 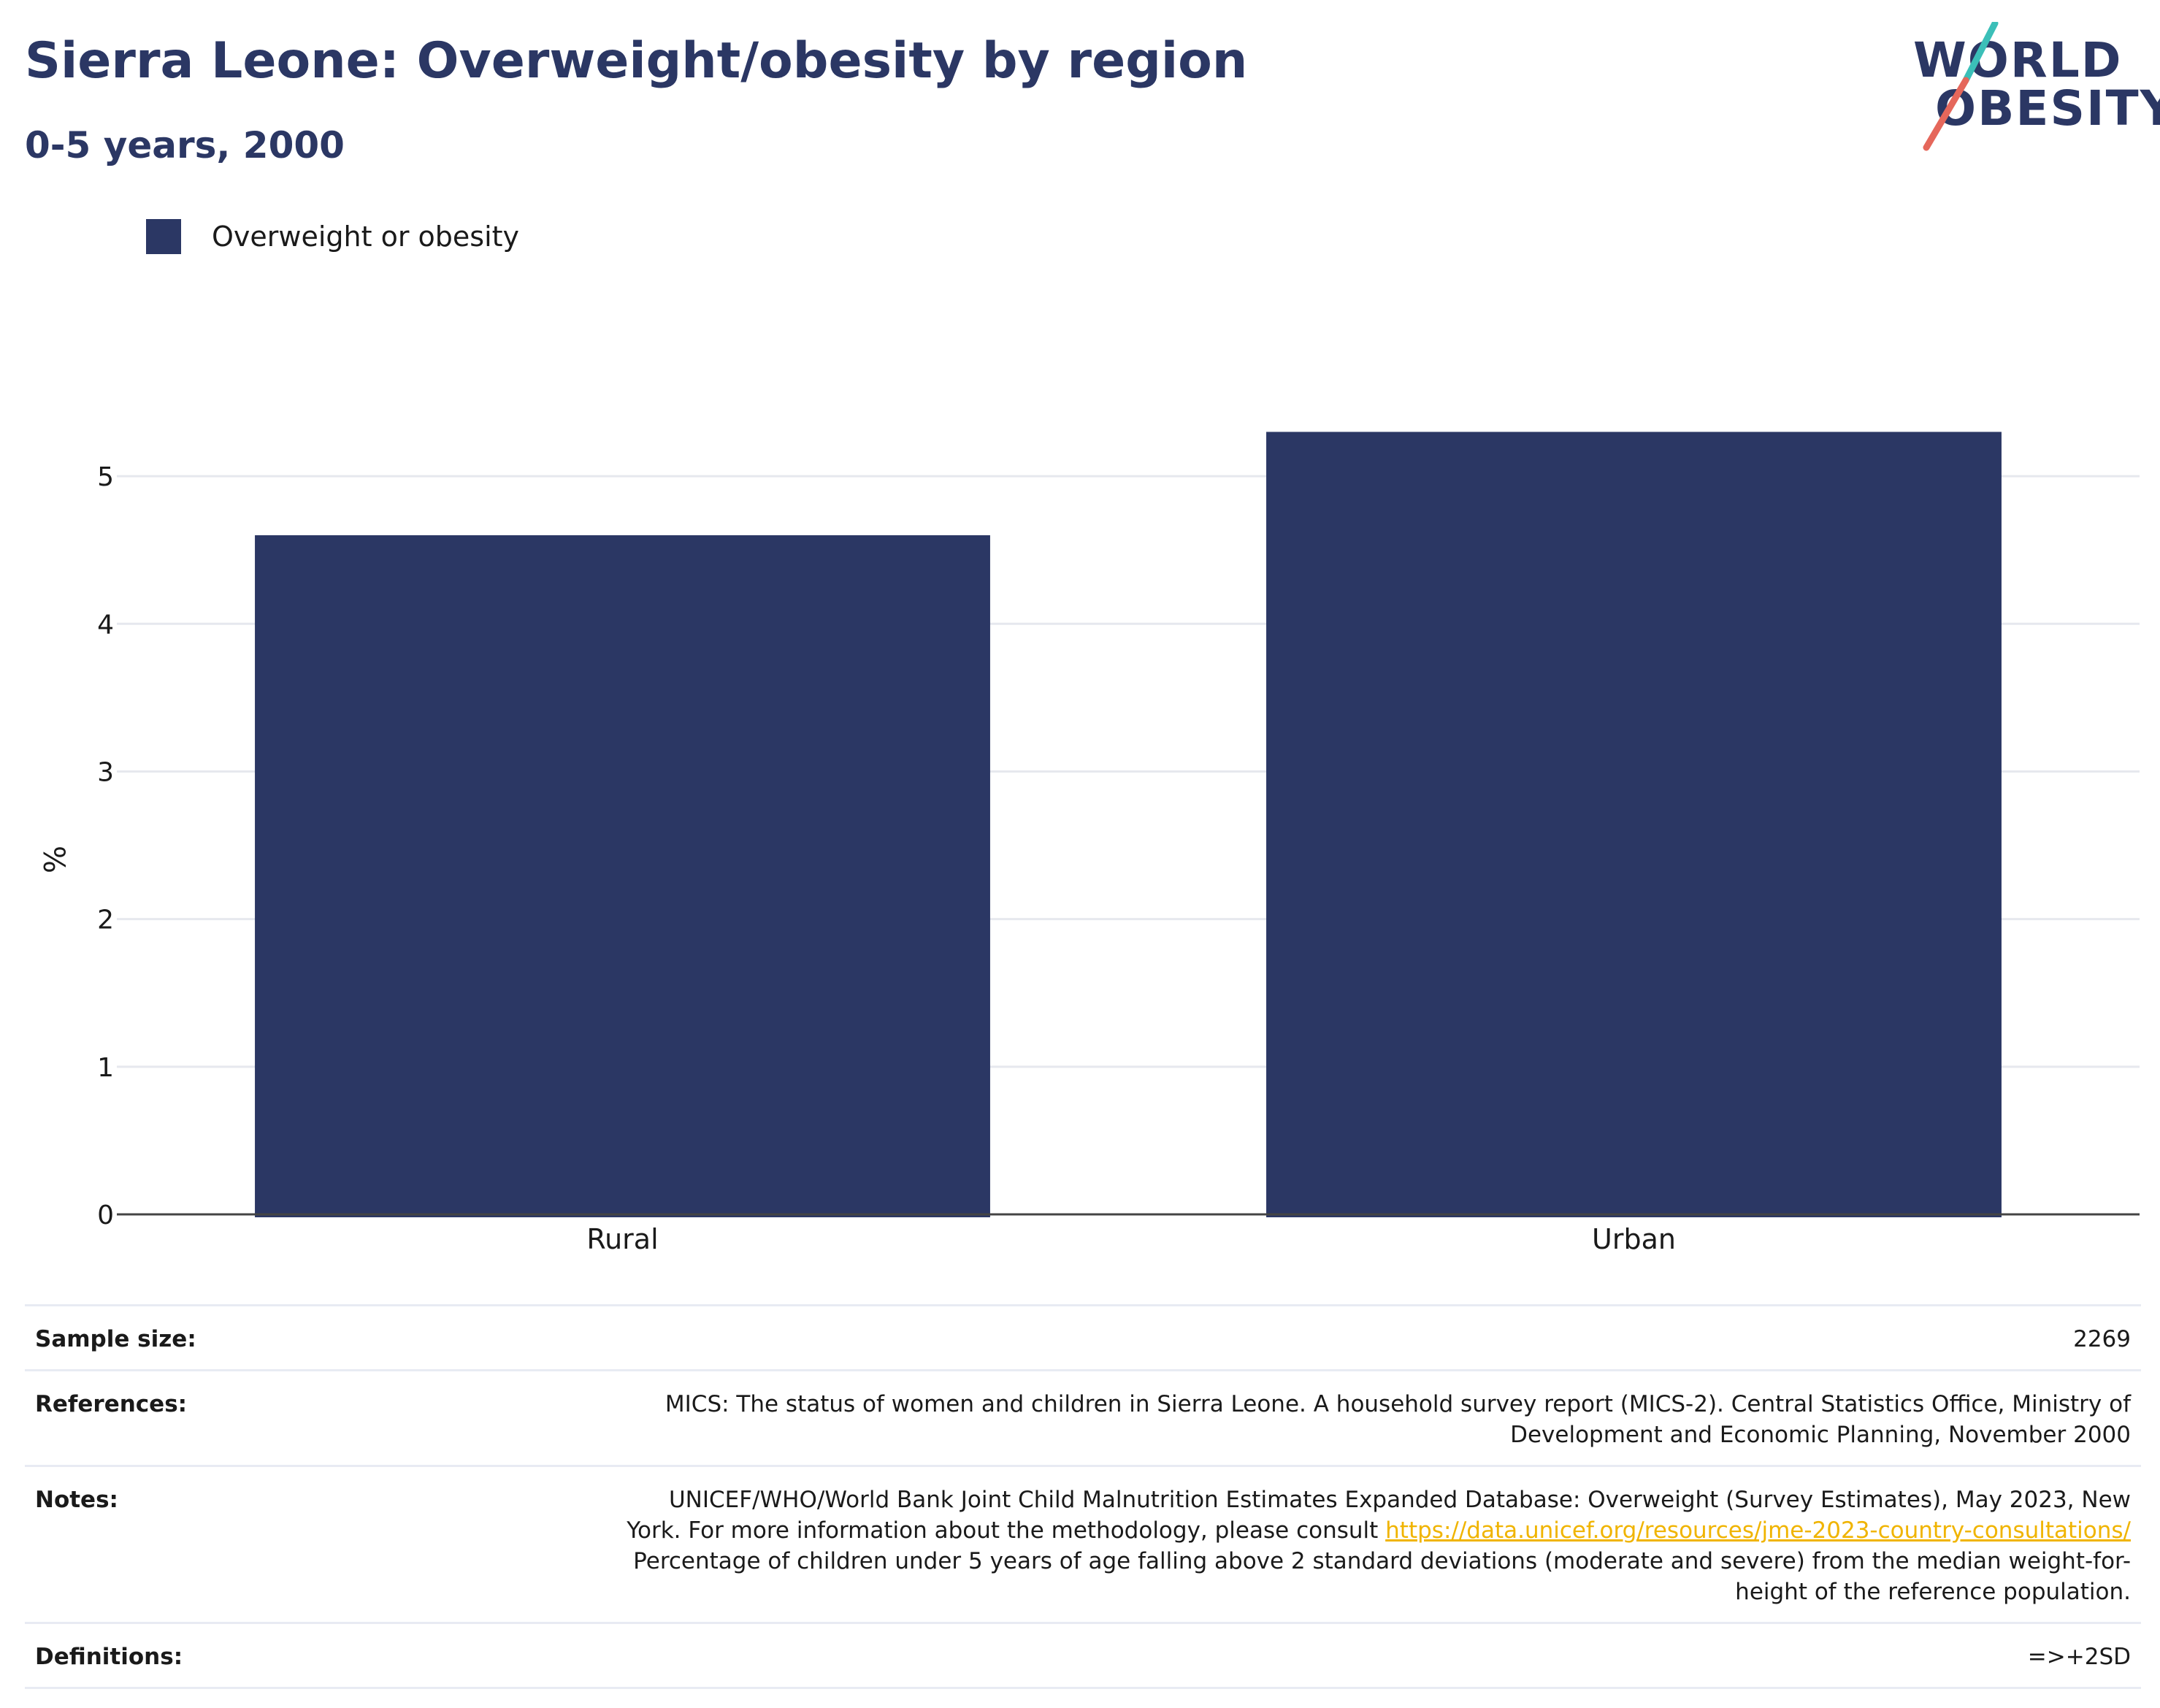 What do you see at coordinates (622, 1239) in the screenshot?
I see `x-tick-label: Rural` at bounding box center [622, 1239].